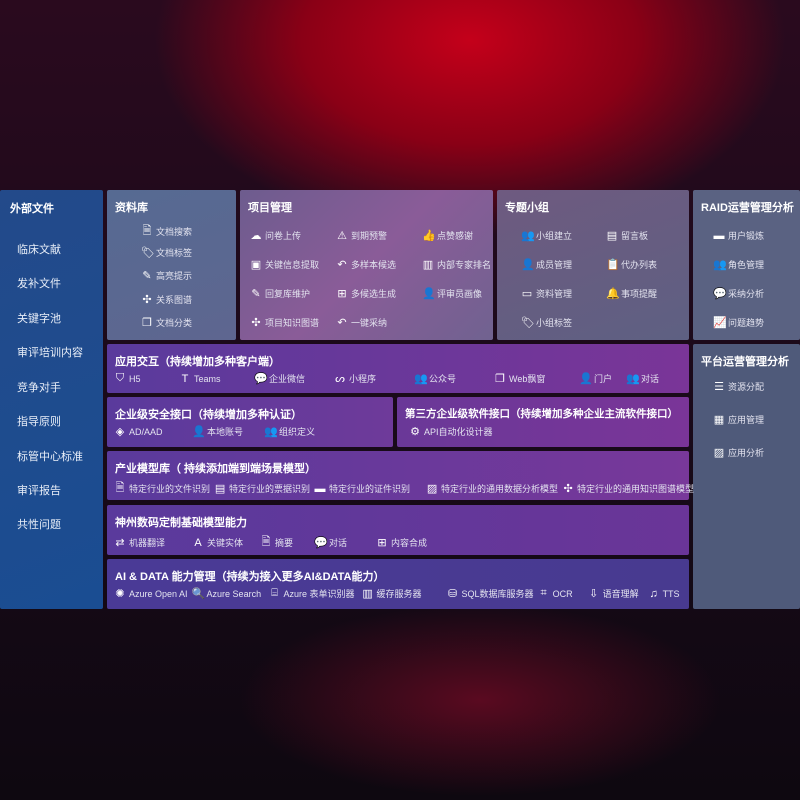 The width and height of the screenshot is (800, 800). What do you see at coordinates (369, 323) in the screenshot?
I see `feature-label: 一键采纳` at bounding box center [369, 323].